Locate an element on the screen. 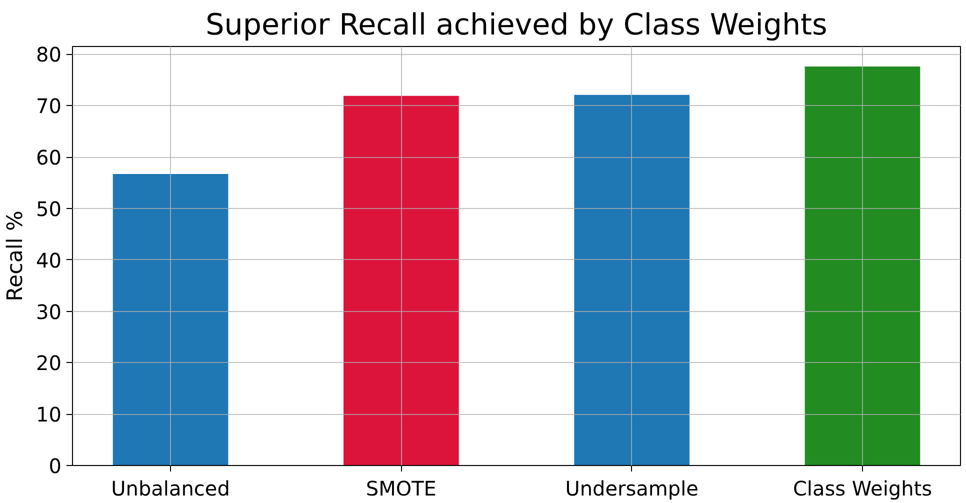 The width and height of the screenshot is (966, 503). y-tick-label: 0 is located at coordinates (55, 466).